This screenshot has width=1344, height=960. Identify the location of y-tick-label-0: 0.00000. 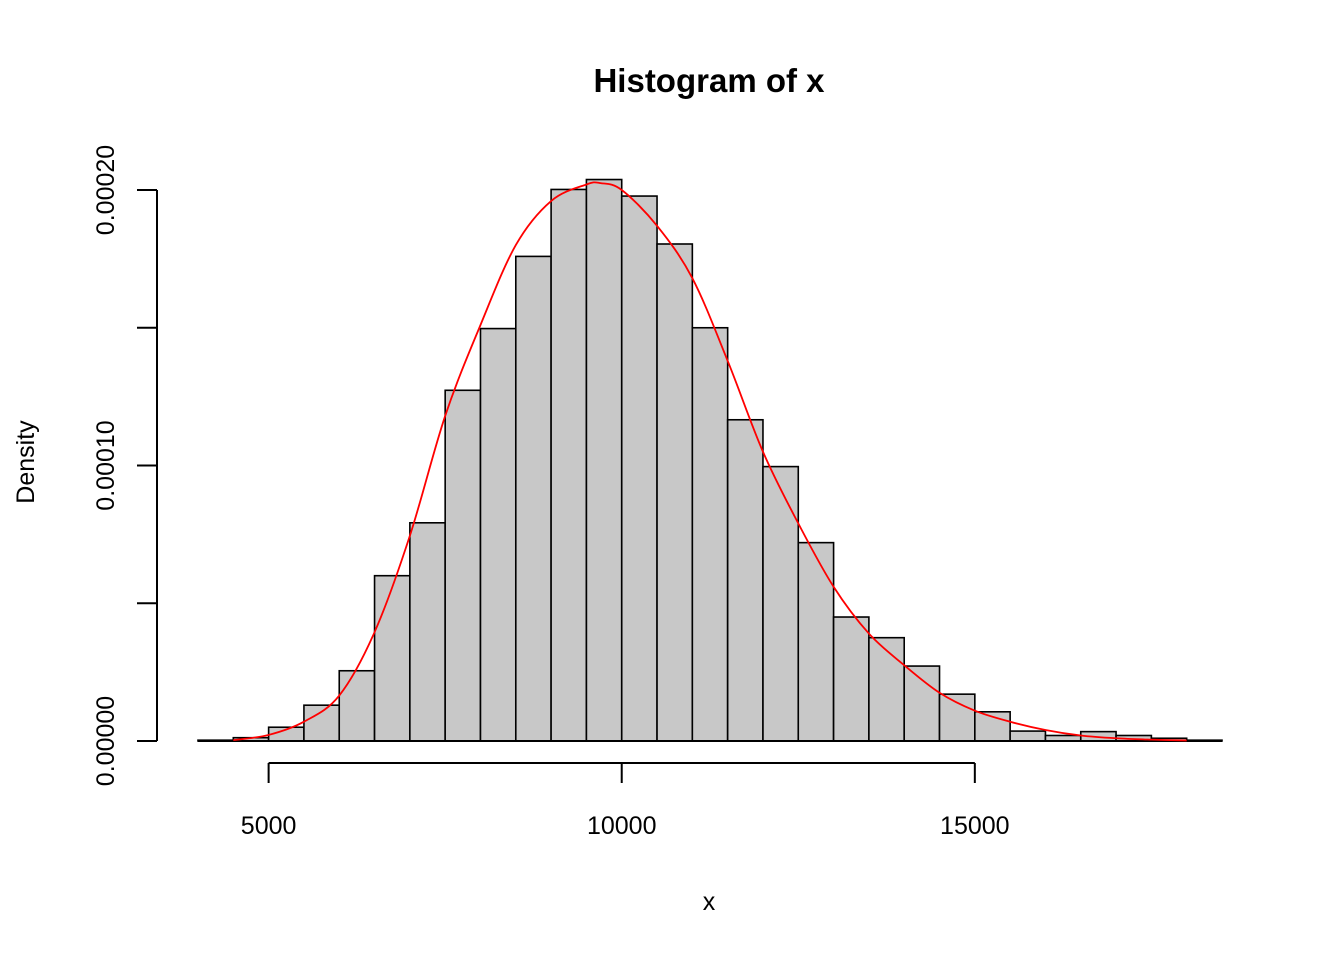
(106, 741).